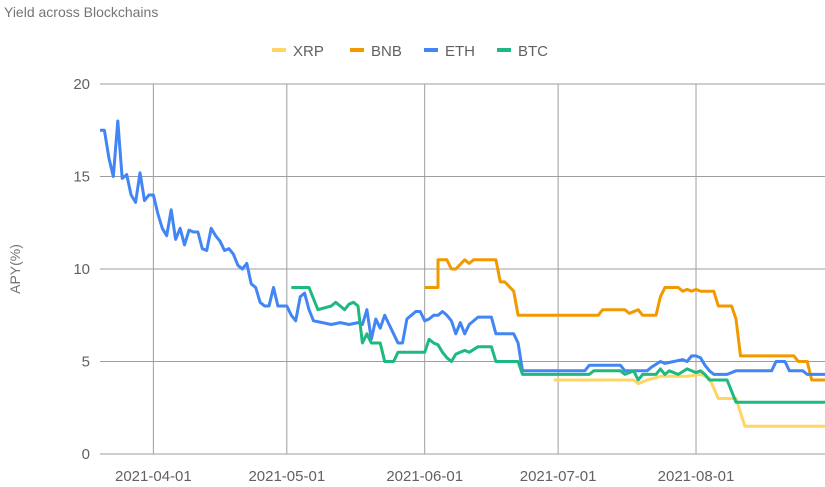 The height and width of the screenshot is (487, 825). I want to click on y-tick-label: 15, so click(81, 177).